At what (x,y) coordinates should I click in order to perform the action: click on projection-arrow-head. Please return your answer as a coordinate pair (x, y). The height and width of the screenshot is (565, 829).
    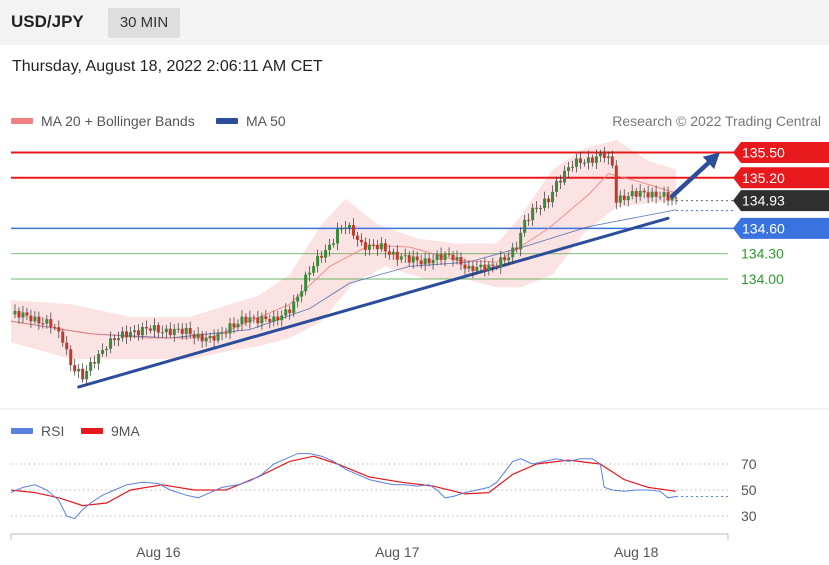
    Looking at the image, I should click on (711, 161).